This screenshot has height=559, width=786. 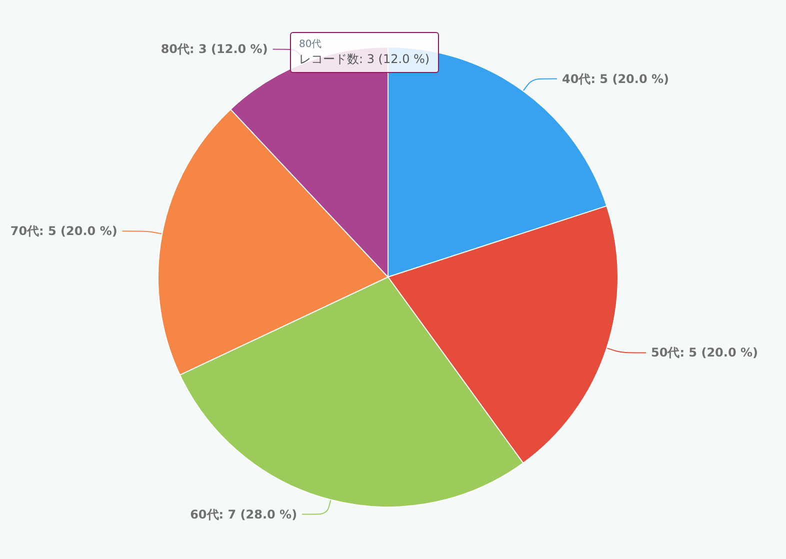 I want to click on slice-label: 40代: 5 (20.0 %), so click(x=615, y=79).